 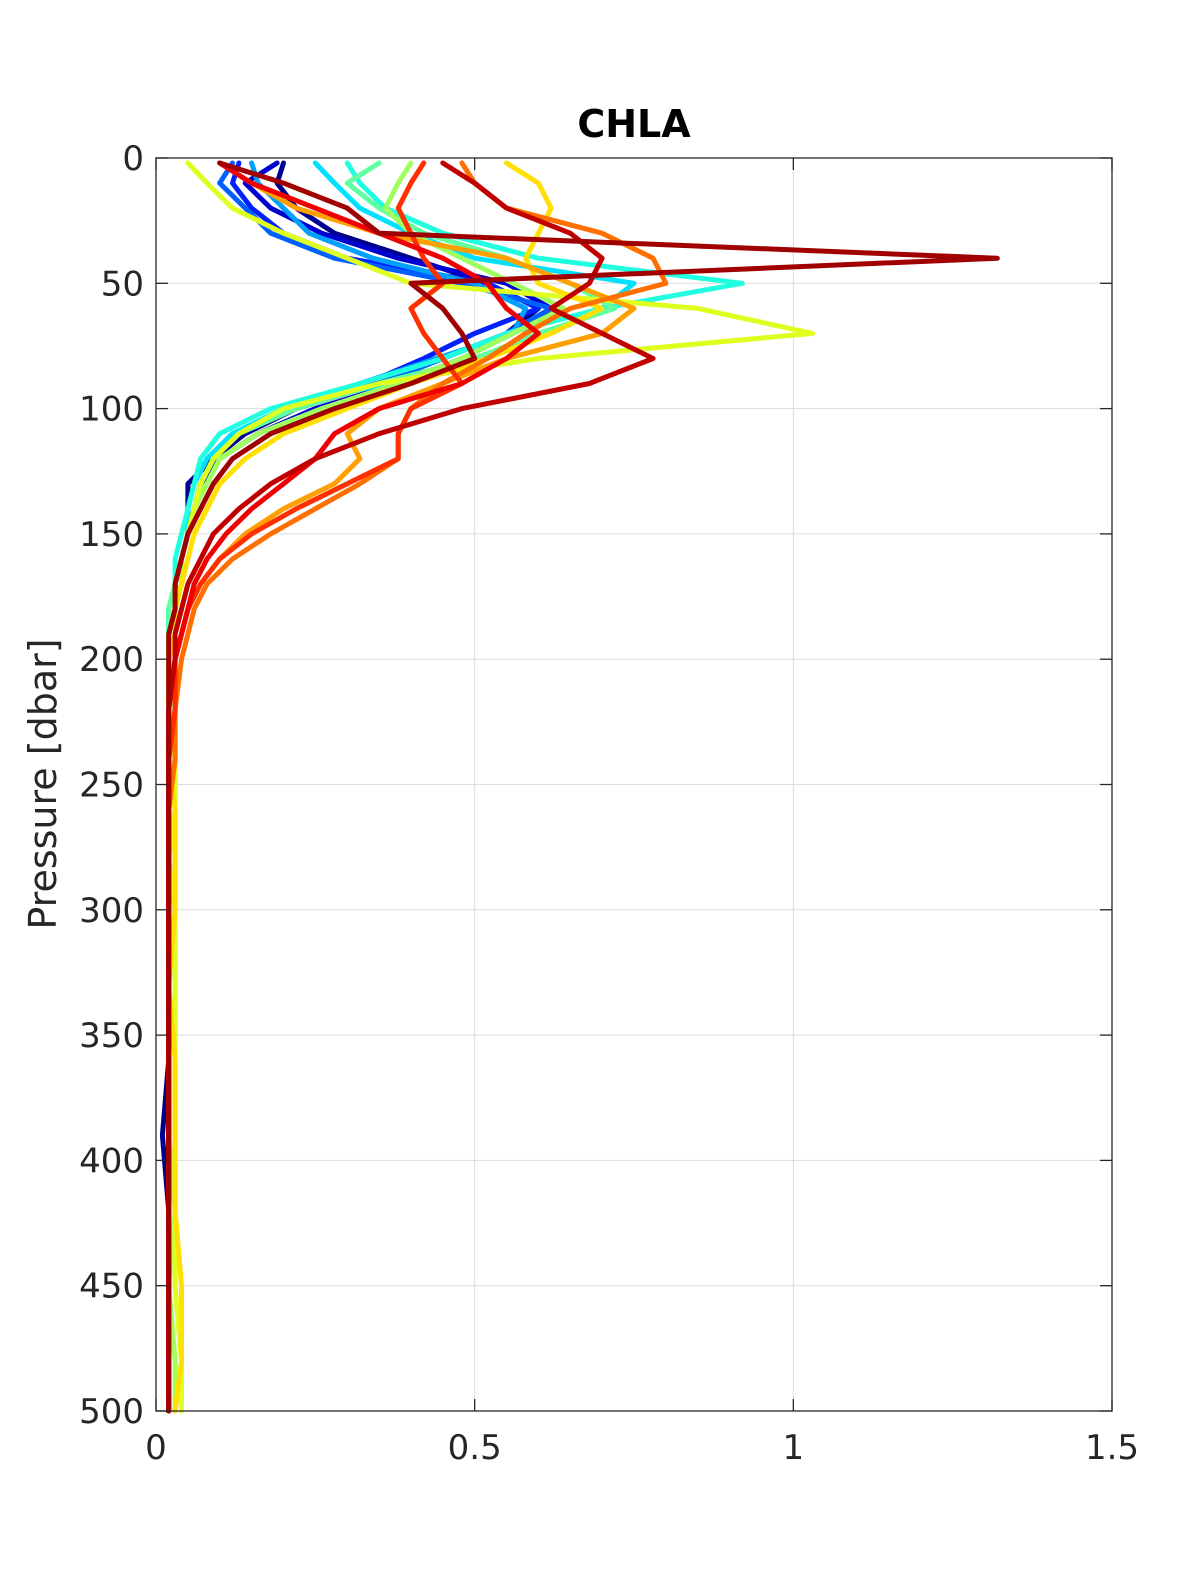 I want to click on y-tick-label: 450, so click(x=111, y=1287).